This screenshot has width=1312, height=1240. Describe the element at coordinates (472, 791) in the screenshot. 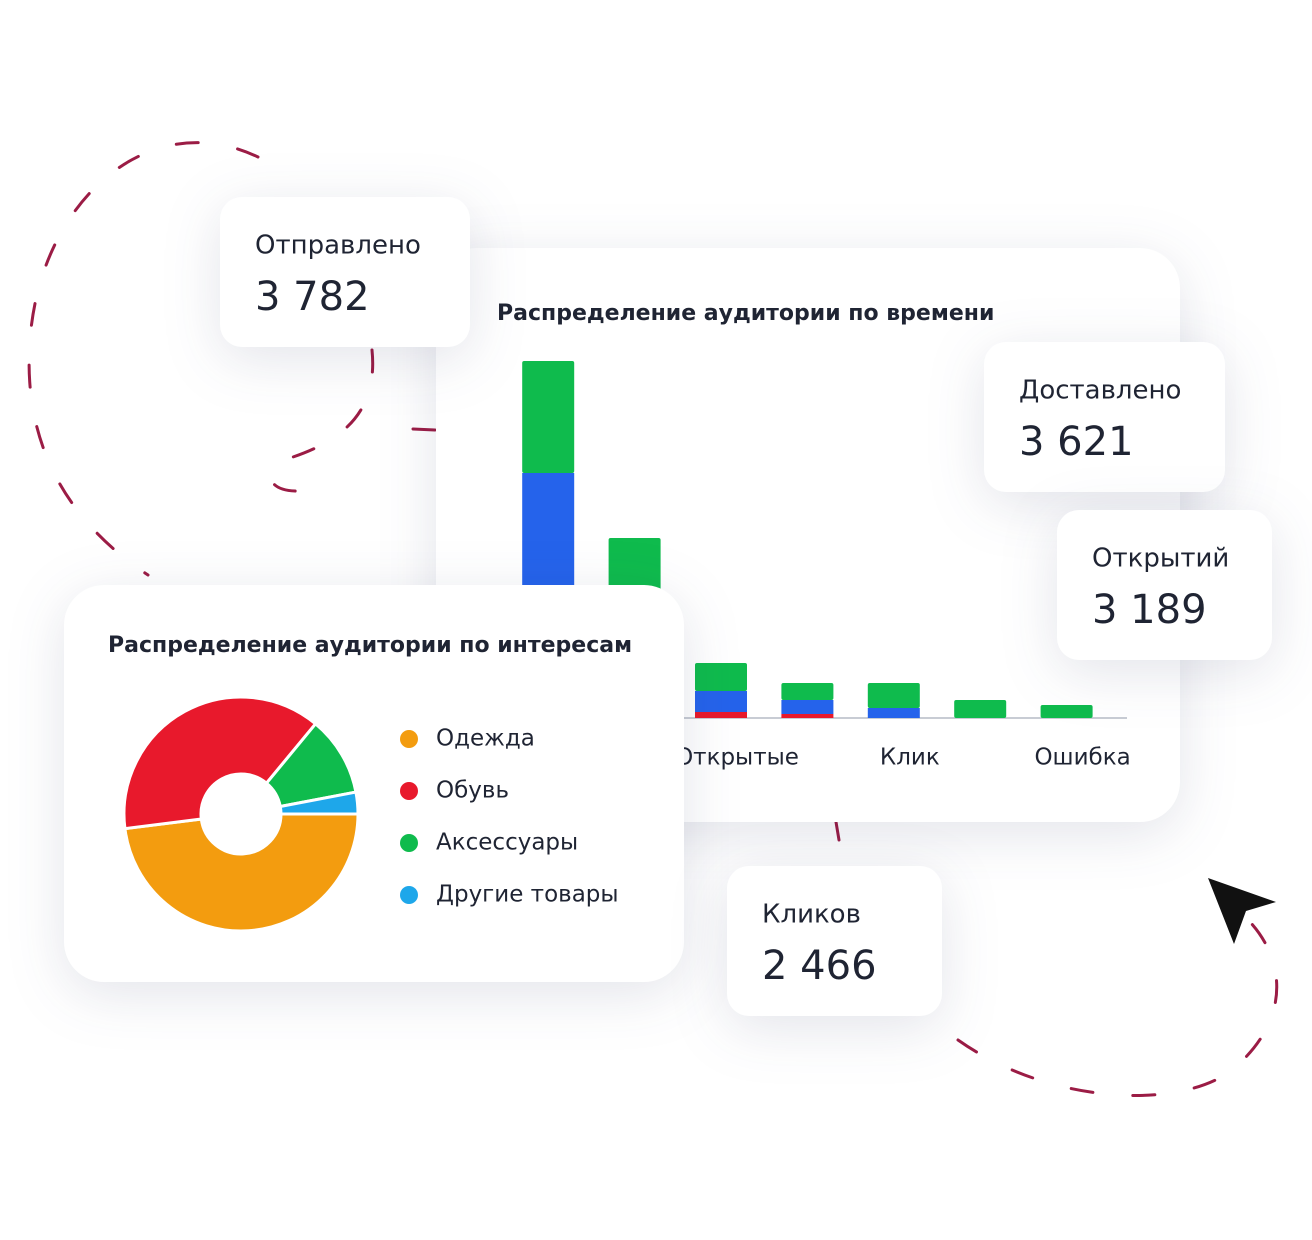

I see `legend-label: Обувь` at that location.